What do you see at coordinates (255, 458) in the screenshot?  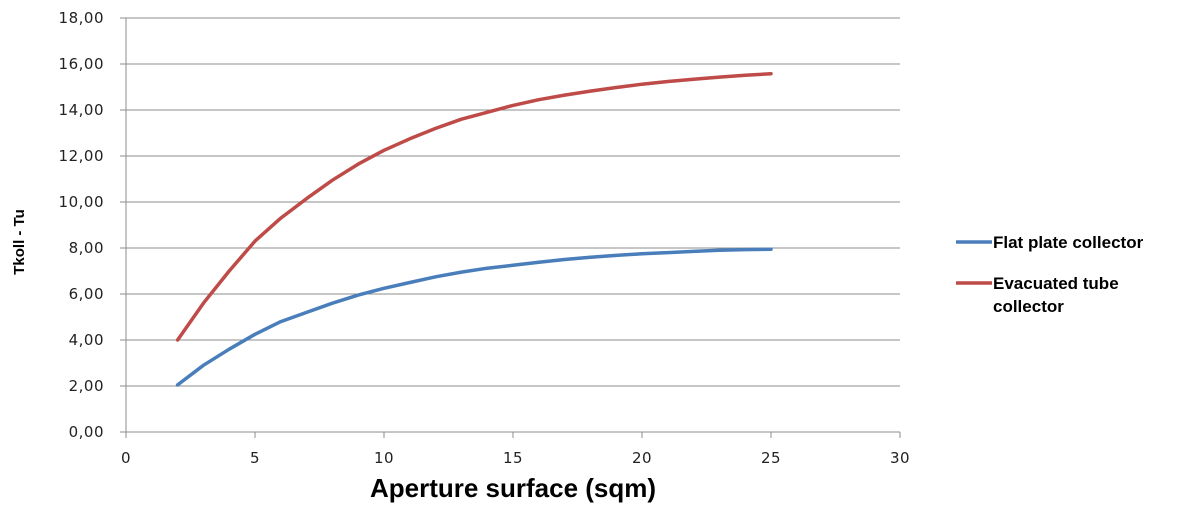 I see `x-tick-label: 5` at bounding box center [255, 458].